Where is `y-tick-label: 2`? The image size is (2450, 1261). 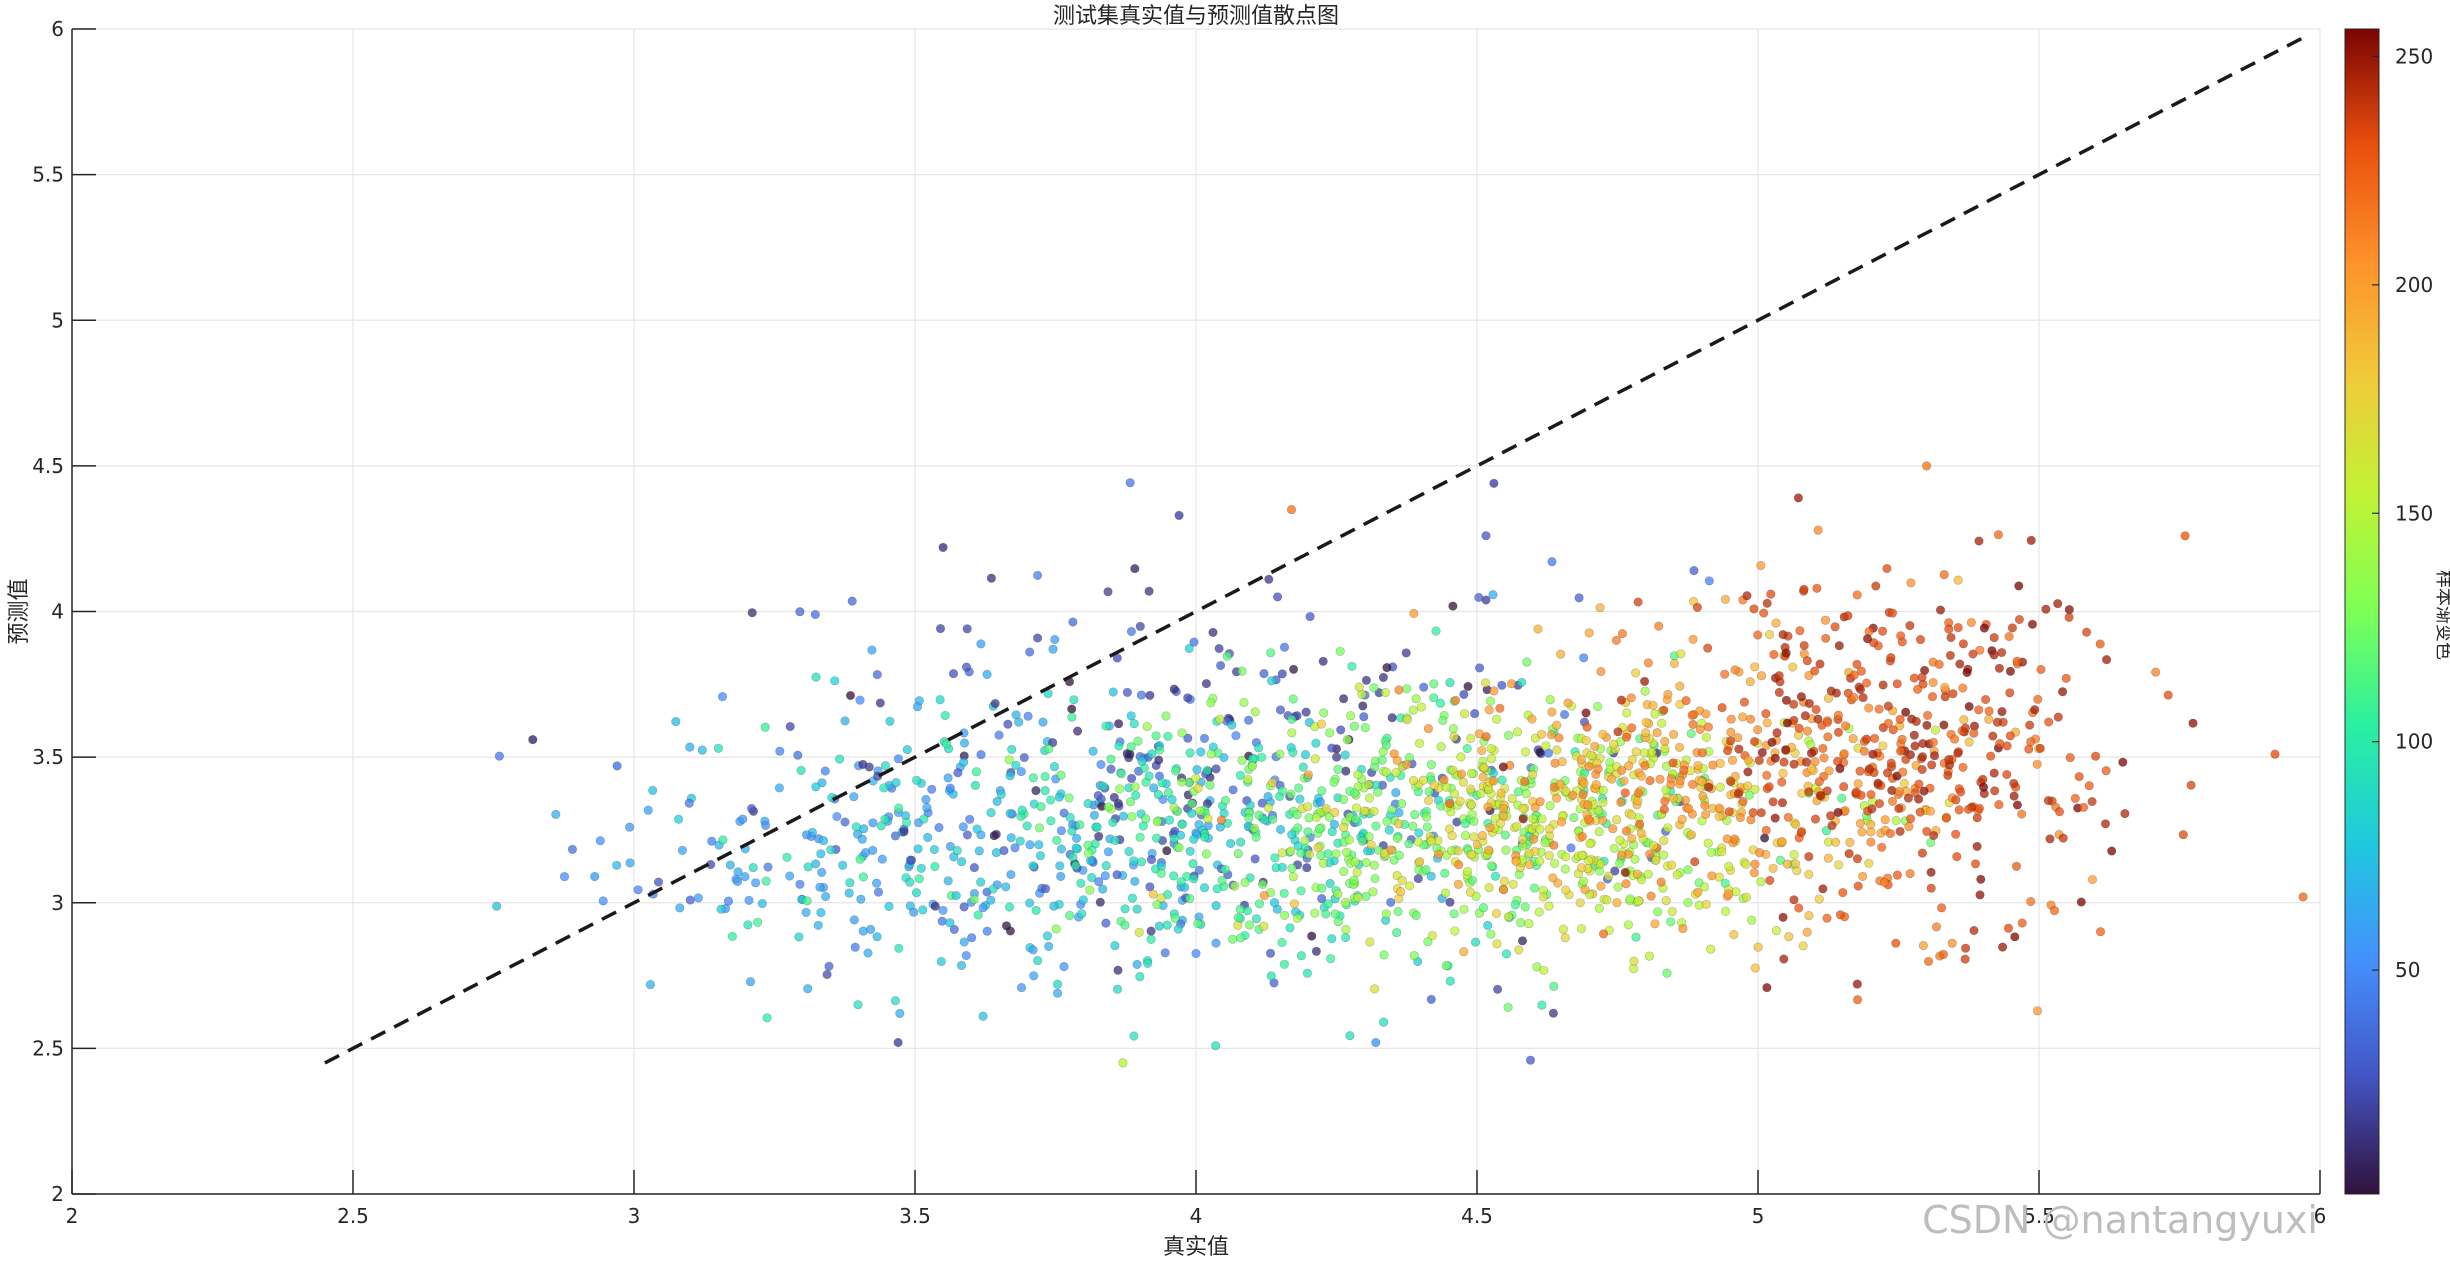 y-tick-label: 2 is located at coordinates (57, 1194).